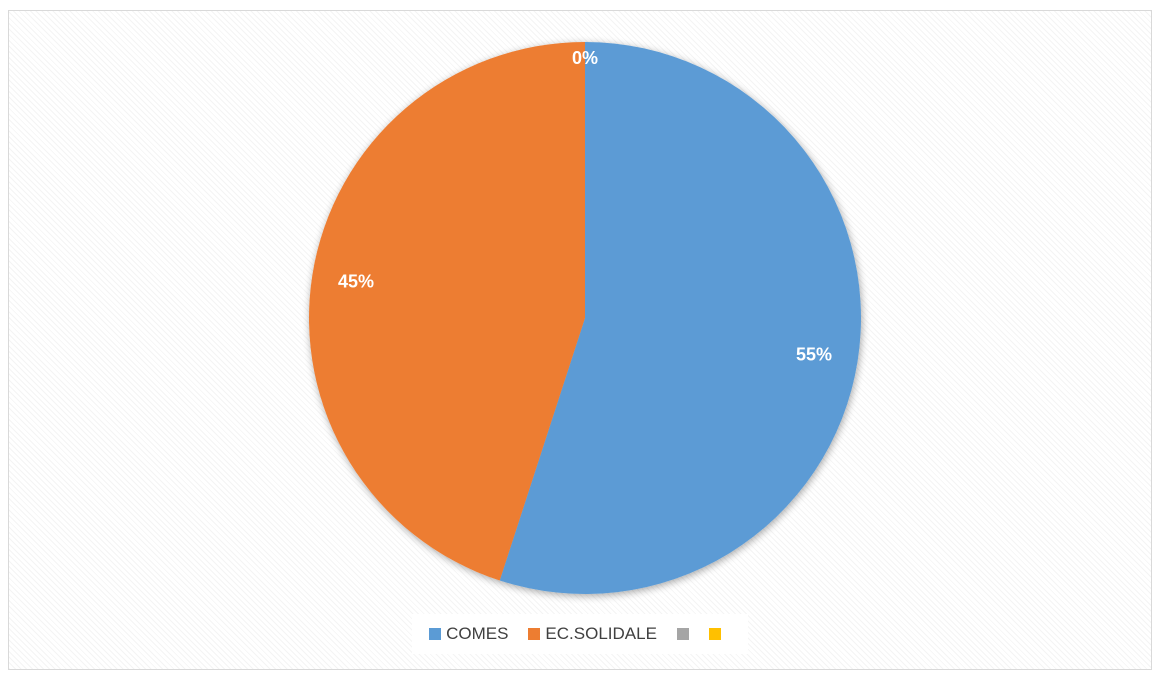  Describe the element at coordinates (585, 58) in the screenshot. I see `data-label-3: 0%` at that location.